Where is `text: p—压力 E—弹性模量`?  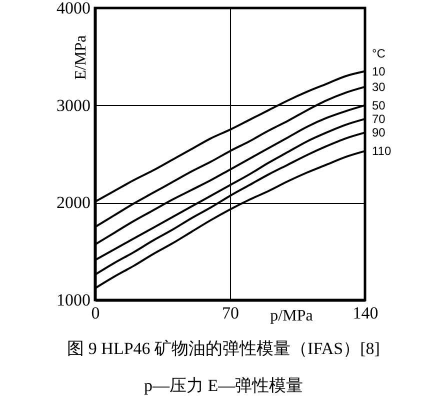 text: p—压力 E—弹性模量 is located at coordinates (224, 385).